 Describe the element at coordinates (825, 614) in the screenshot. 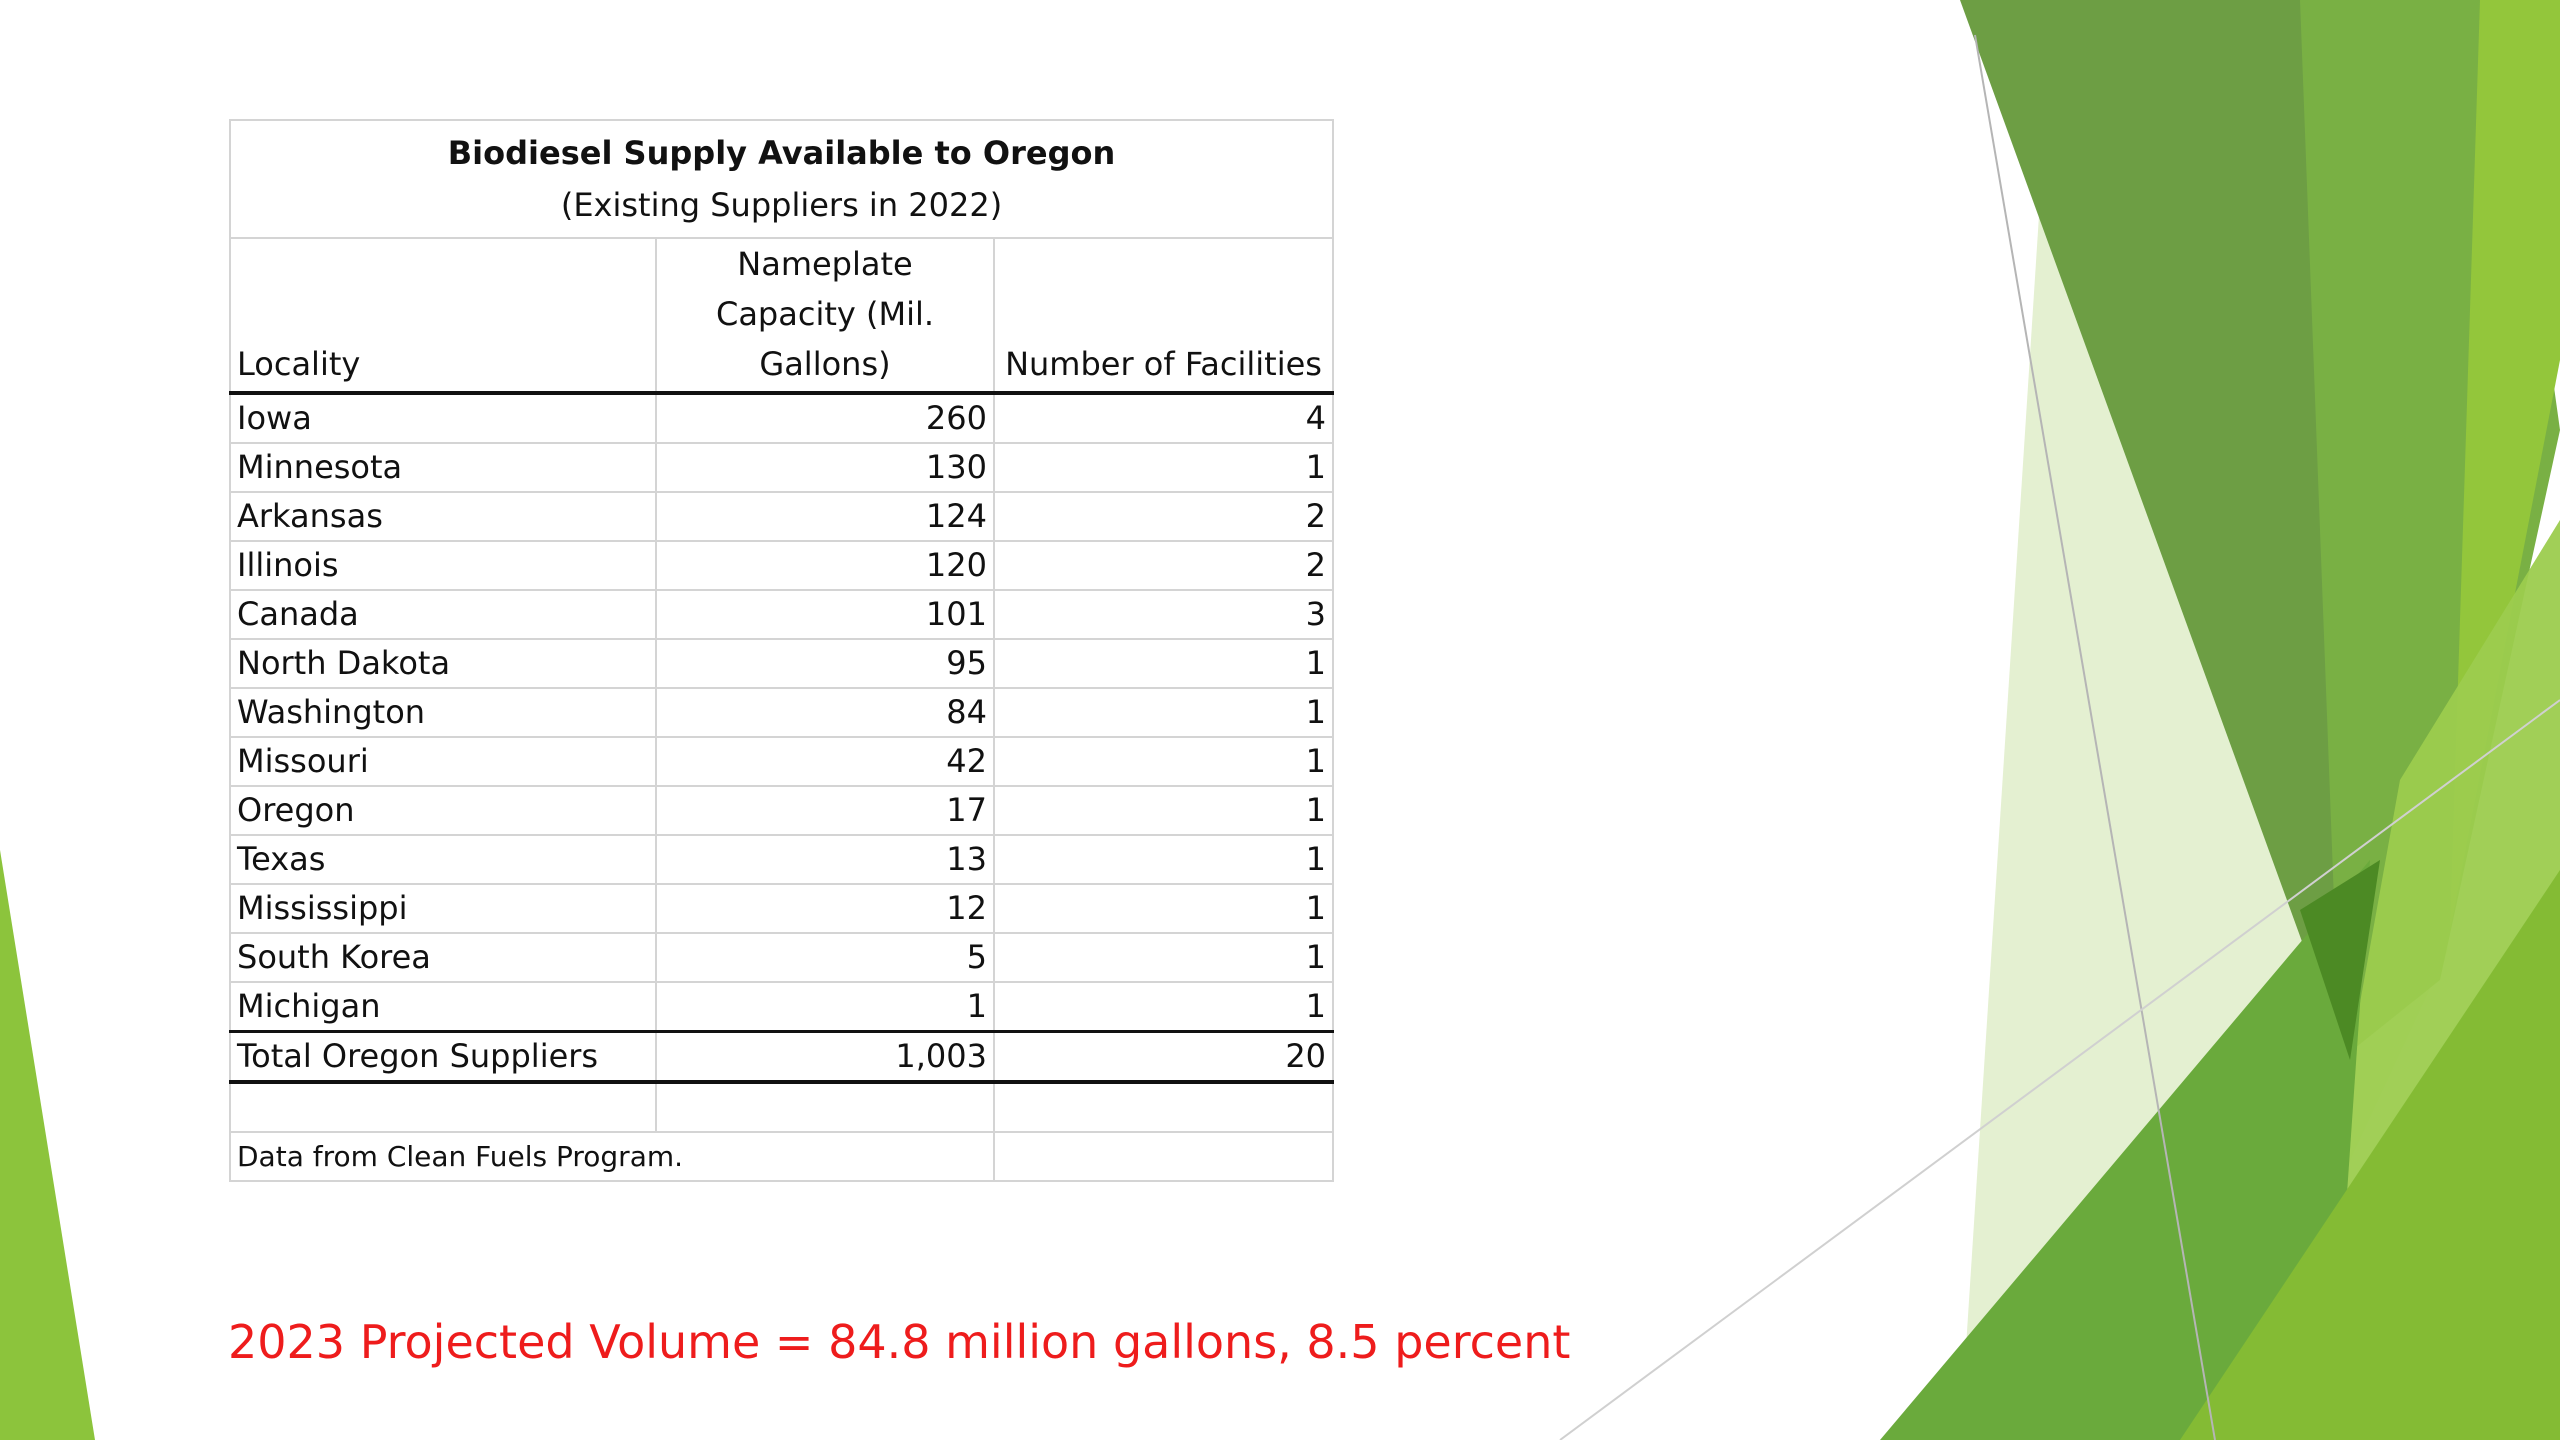

I see `cell-capacity: 101` at that location.